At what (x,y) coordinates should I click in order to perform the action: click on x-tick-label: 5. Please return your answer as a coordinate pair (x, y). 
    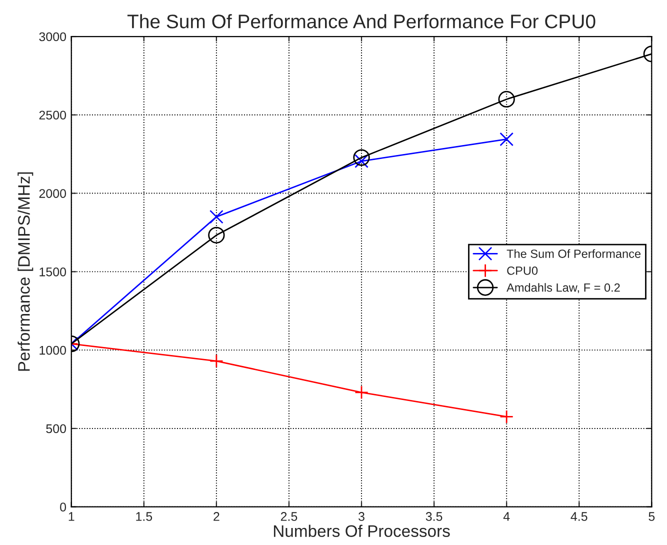
    Looking at the image, I should click on (651, 516).